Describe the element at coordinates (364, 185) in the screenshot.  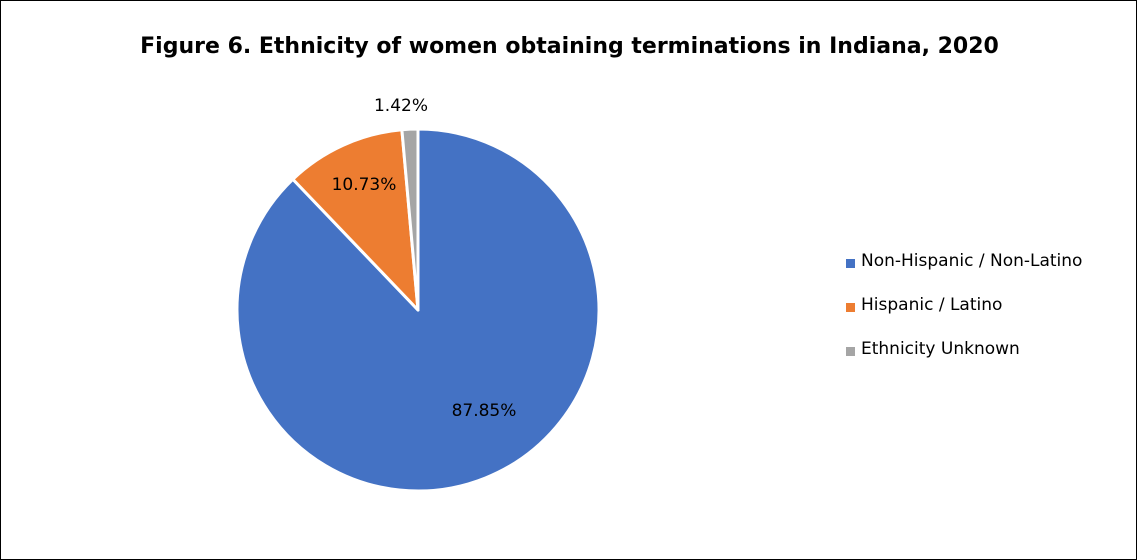
I see `data-label: 10.73%` at that location.